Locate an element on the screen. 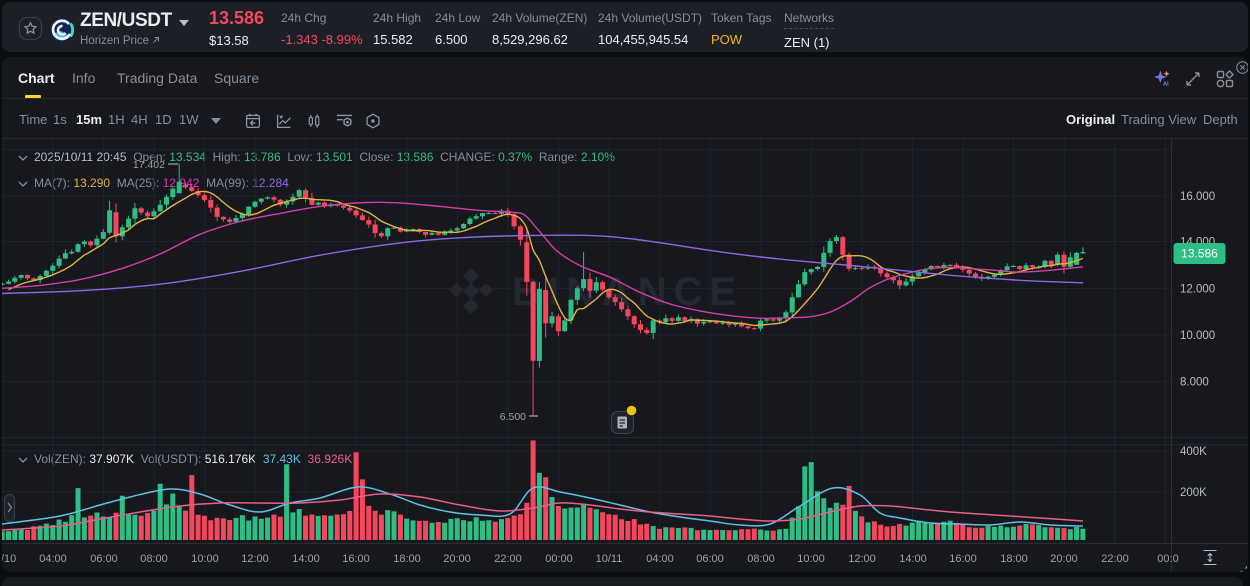 This screenshot has width=1250, height=586. svg-text: 16.000 is located at coordinates (1197, 197).